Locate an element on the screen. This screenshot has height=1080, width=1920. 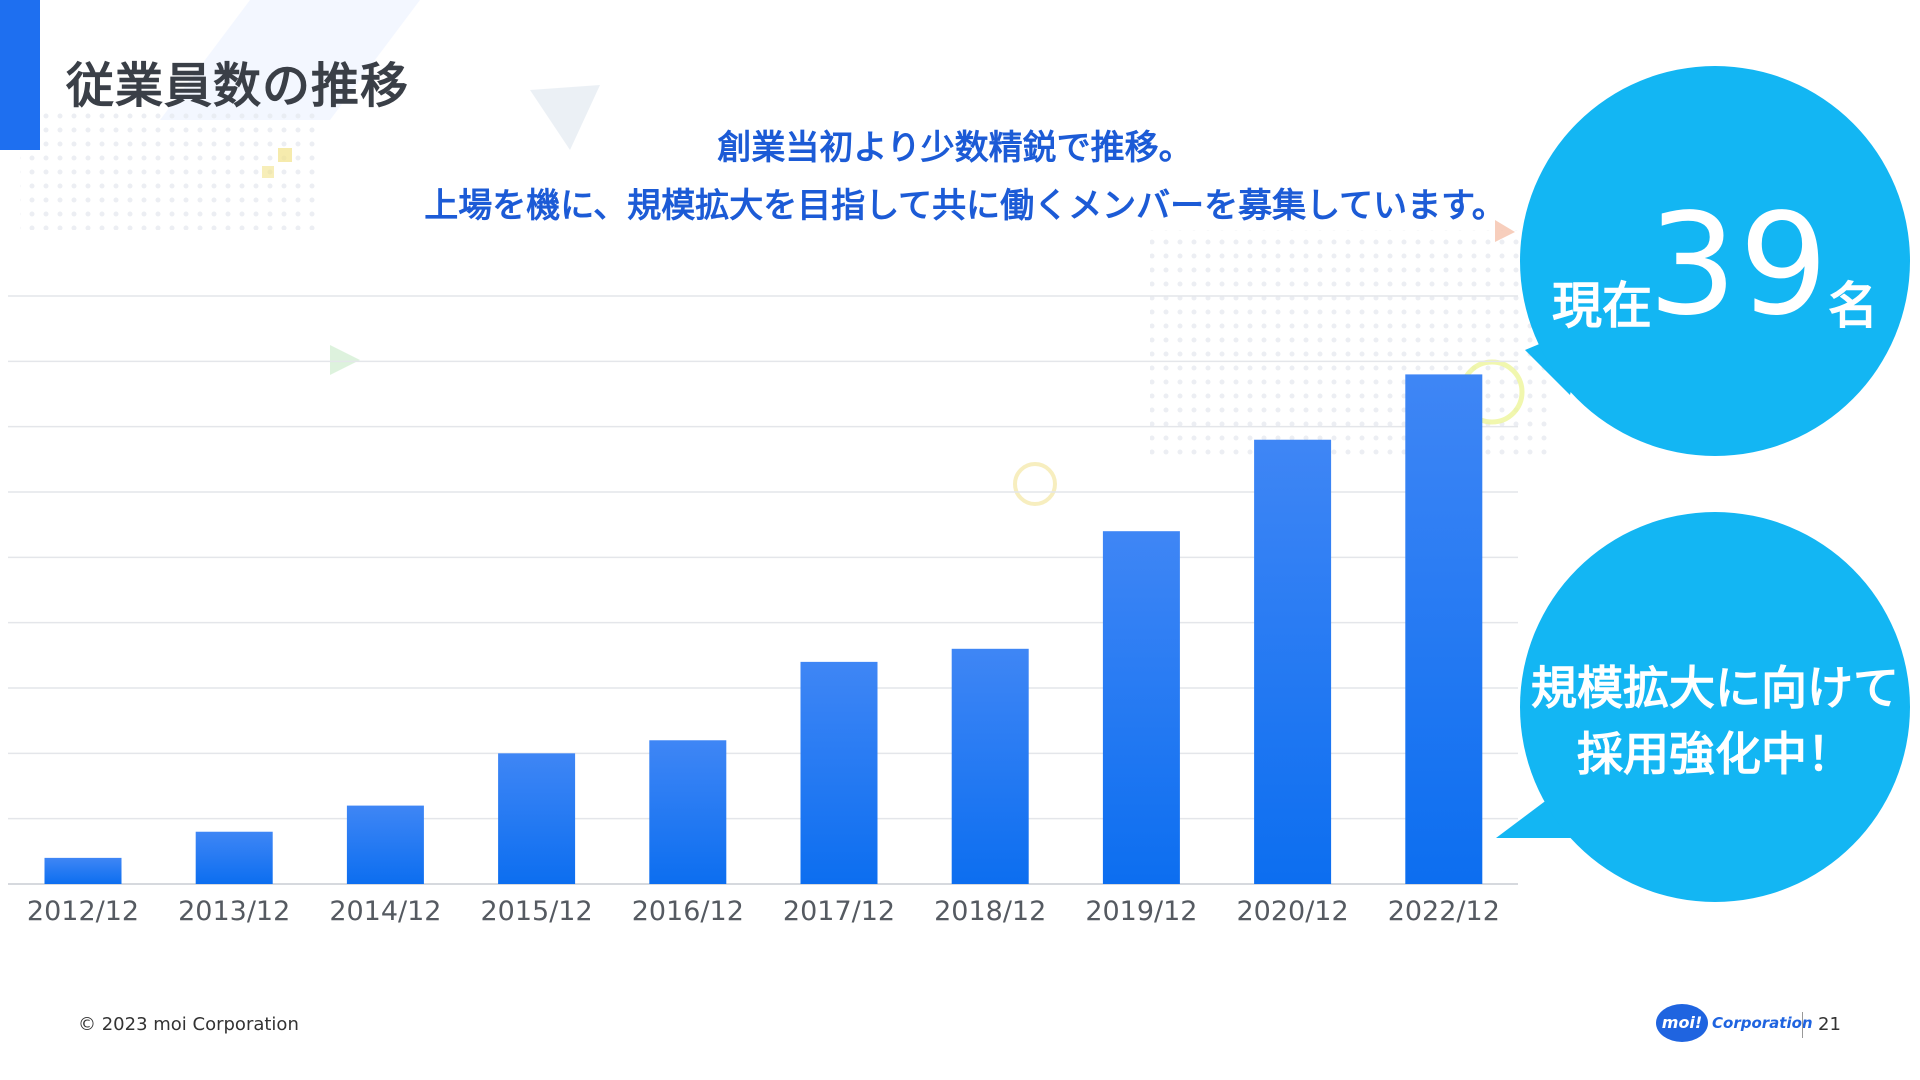
x-tick-label: 2017/12 is located at coordinates (839, 911).